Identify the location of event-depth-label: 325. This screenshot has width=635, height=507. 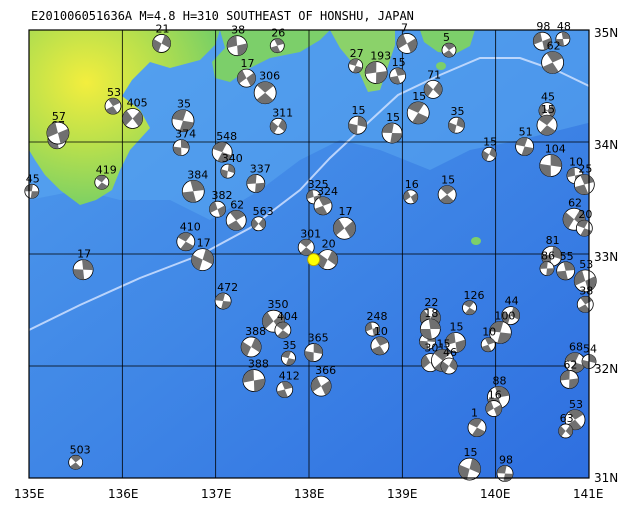
(318, 184).